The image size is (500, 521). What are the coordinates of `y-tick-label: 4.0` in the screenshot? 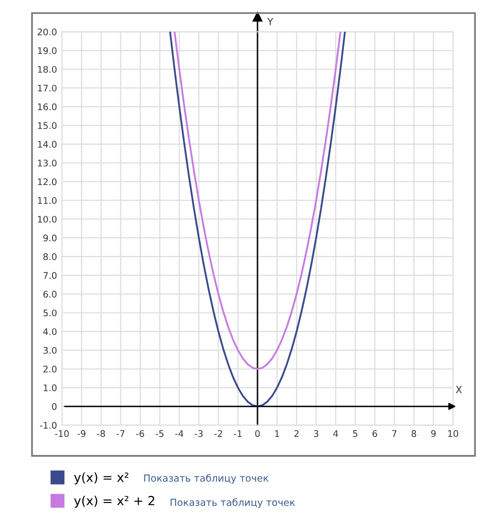 It's located at (50, 332).